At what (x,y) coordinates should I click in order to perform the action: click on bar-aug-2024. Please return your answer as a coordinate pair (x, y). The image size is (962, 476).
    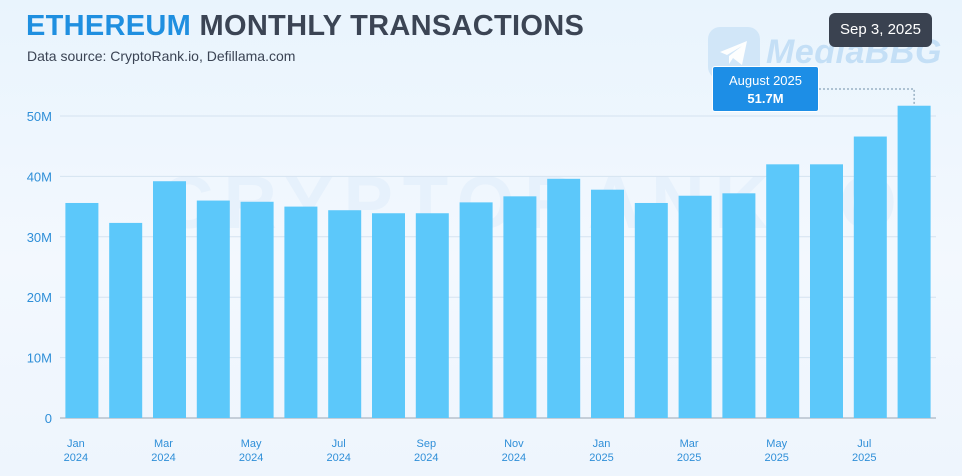
    Looking at the image, I should click on (388, 315).